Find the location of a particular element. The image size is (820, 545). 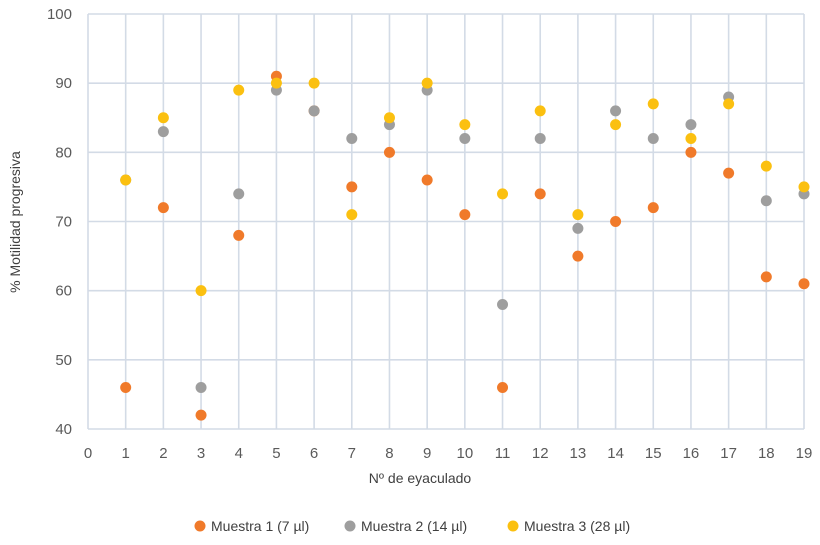

x-tick-label: 9 is located at coordinates (427, 453).